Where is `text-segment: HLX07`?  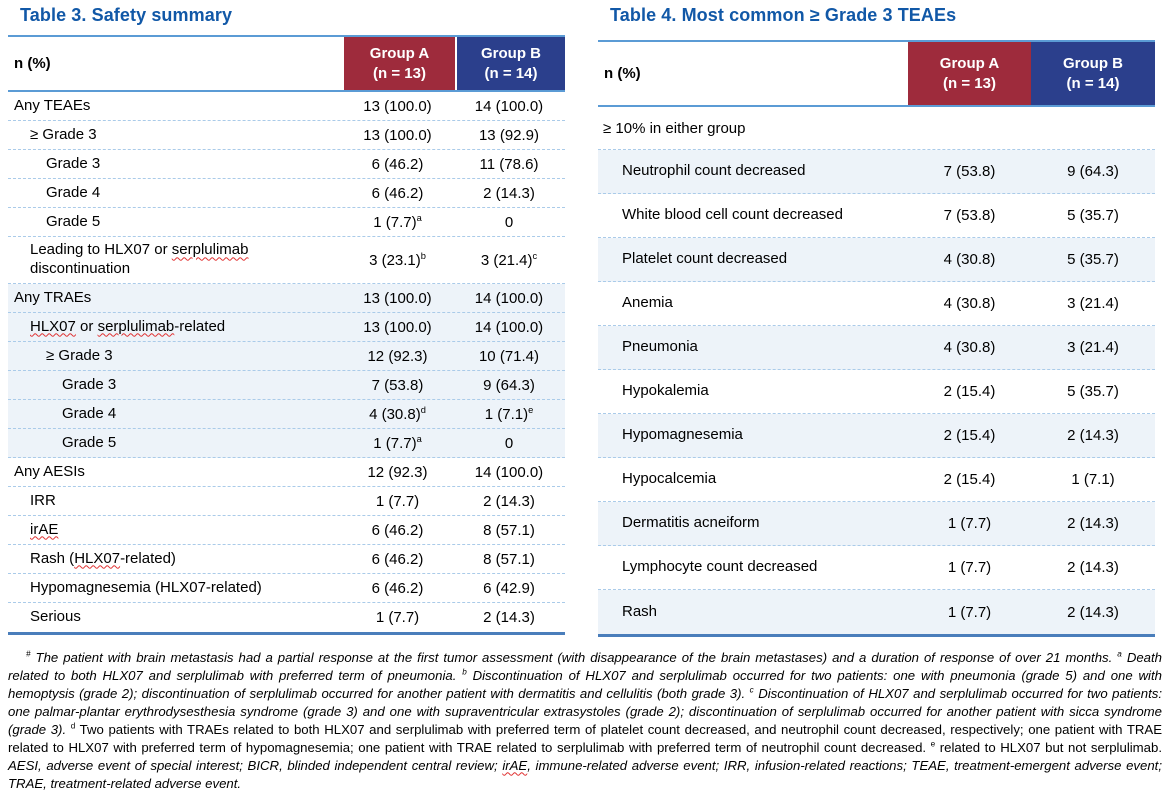 text-segment: HLX07 is located at coordinates (97, 558).